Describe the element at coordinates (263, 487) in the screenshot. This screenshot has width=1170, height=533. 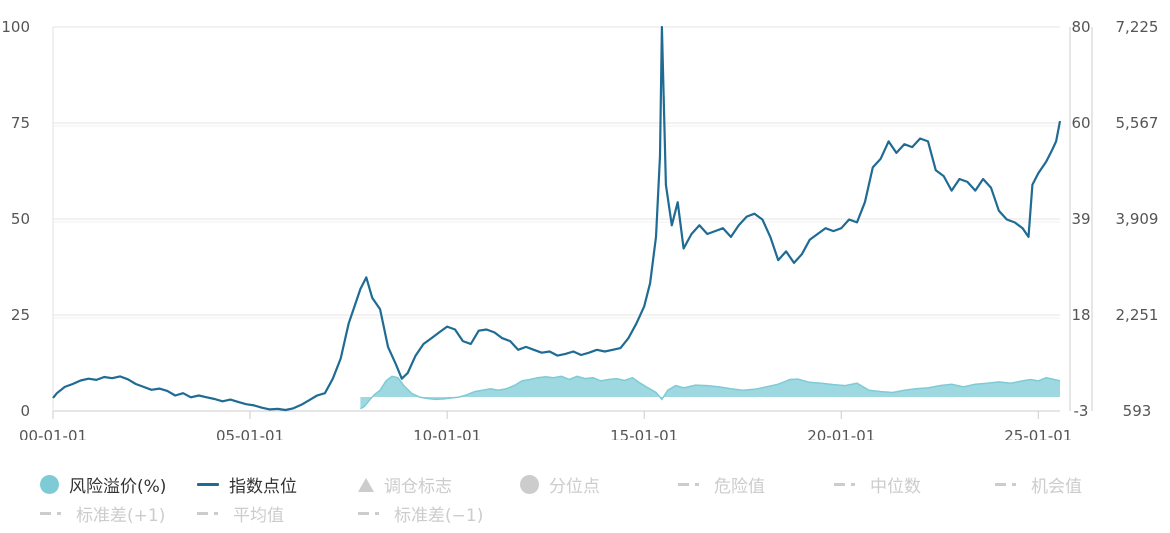
I see `legend-label: 指数点位` at that location.